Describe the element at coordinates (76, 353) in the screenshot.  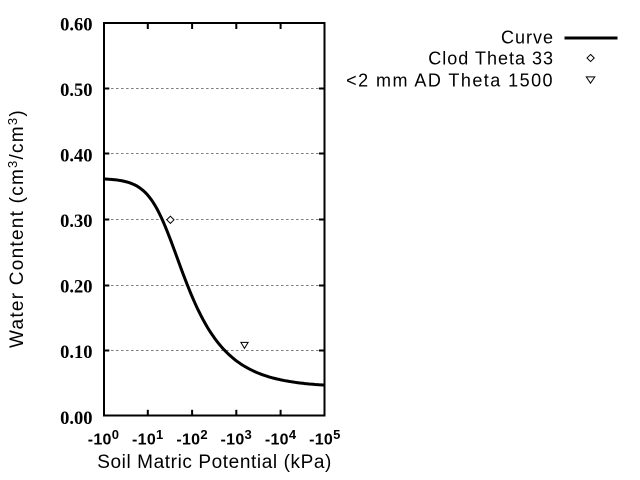
I see `svg-text: 0.10` at that location.